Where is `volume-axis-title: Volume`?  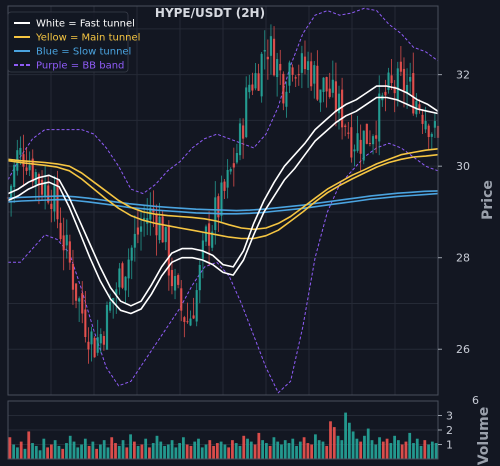 volume-axis-title: Volume is located at coordinates (484, 436).